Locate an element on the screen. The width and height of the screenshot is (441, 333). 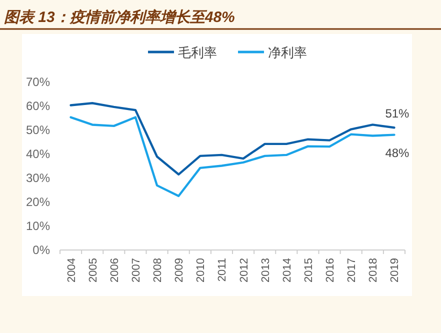
y-tick-label: 30% is located at coordinates (38, 178).